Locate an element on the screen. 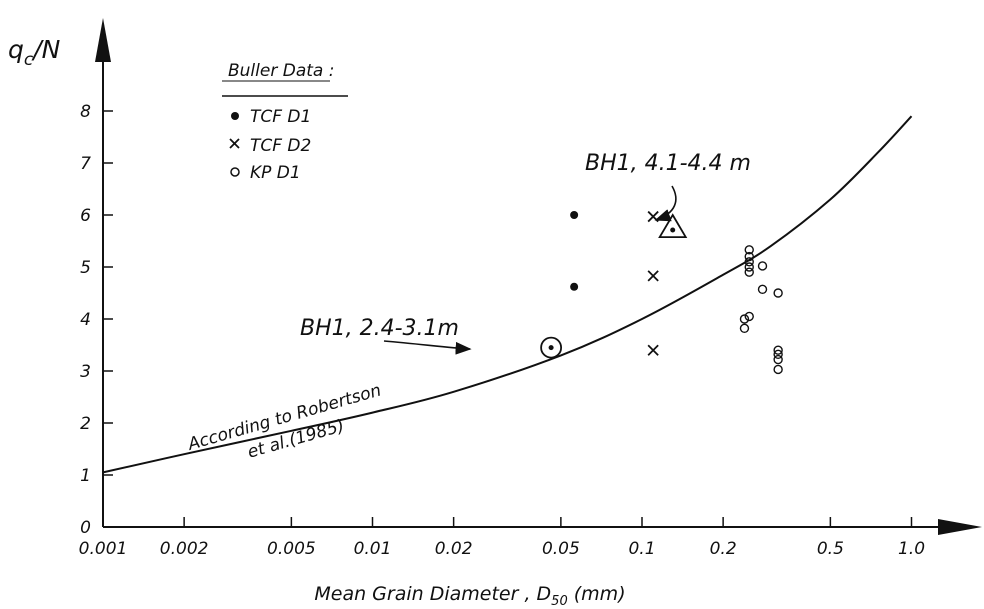 Image resolution: width=984 pixels, height=609 pixels. point-bh1-upper-center is located at coordinates (673, 230).